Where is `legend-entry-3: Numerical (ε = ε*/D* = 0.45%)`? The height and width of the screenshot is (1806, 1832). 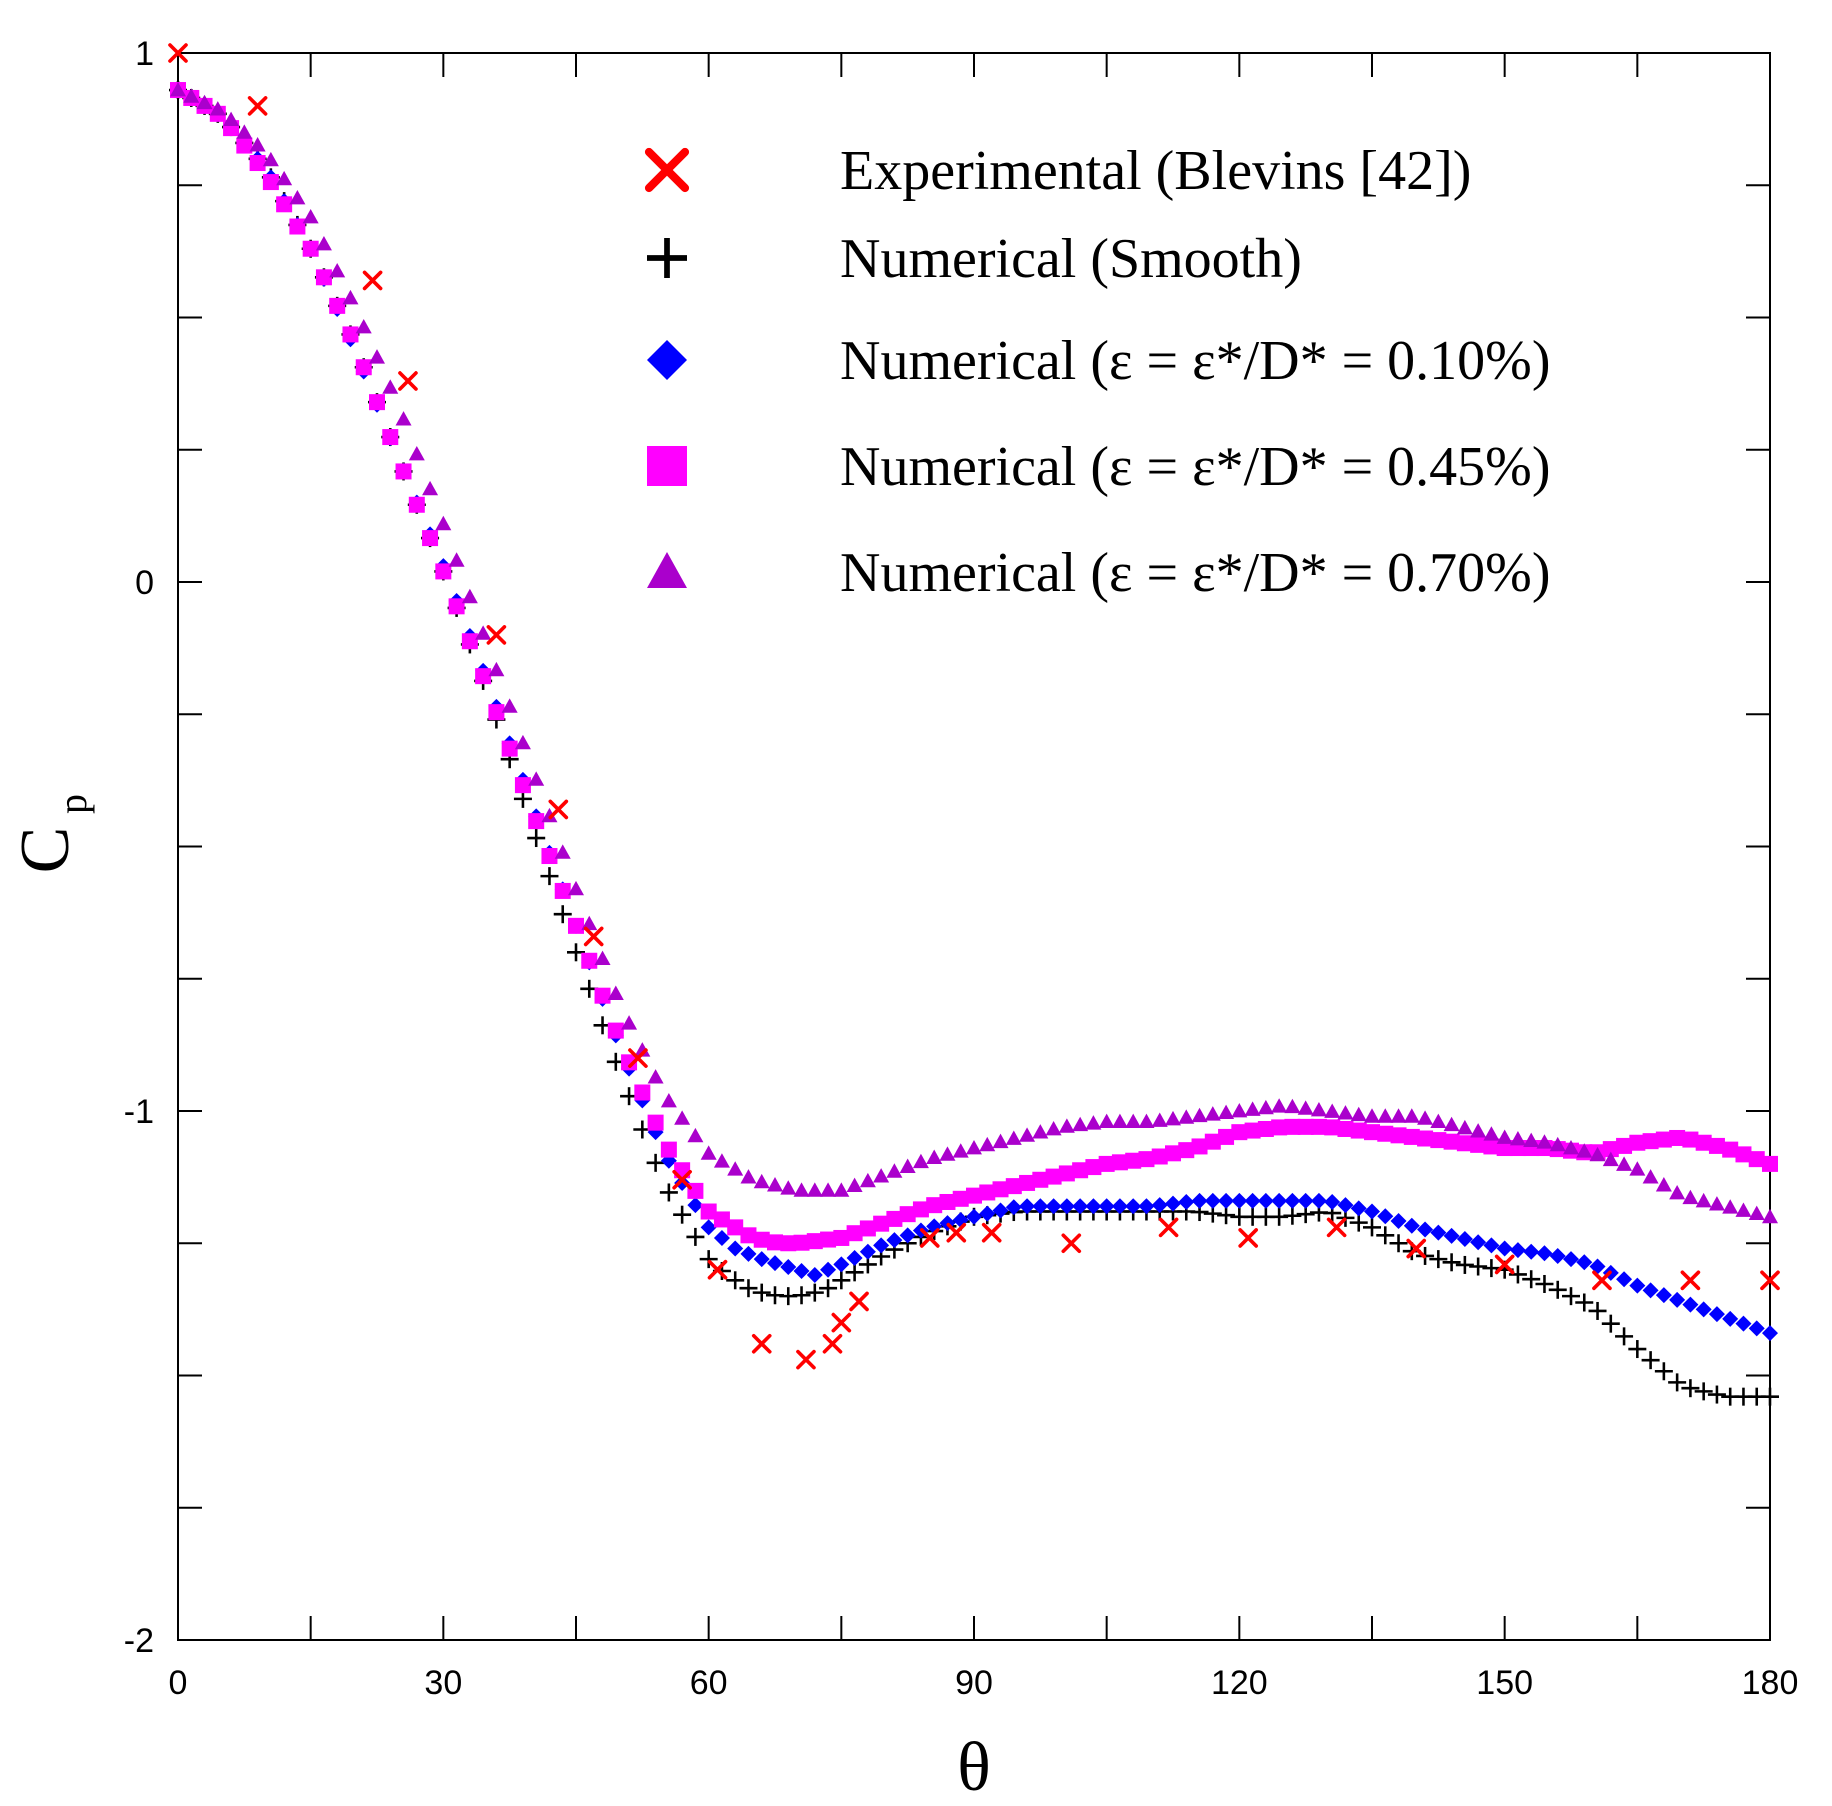
legend-entry-3: Numerical (ε = ε*/D* = 0.45%) is located at coordinates (1098, 467).